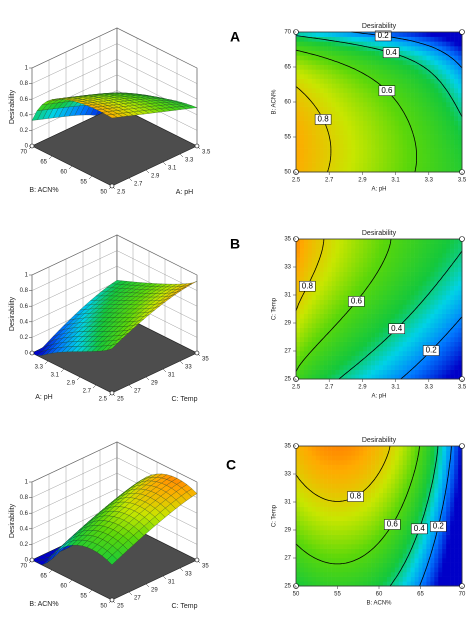 Image resolution: width=474 pixels, height=620 pixels. What do you see at coordinates (275, 308) in the screenshot?
I see `y-axis-label: C: Temp` at bounding box center [275, 308].